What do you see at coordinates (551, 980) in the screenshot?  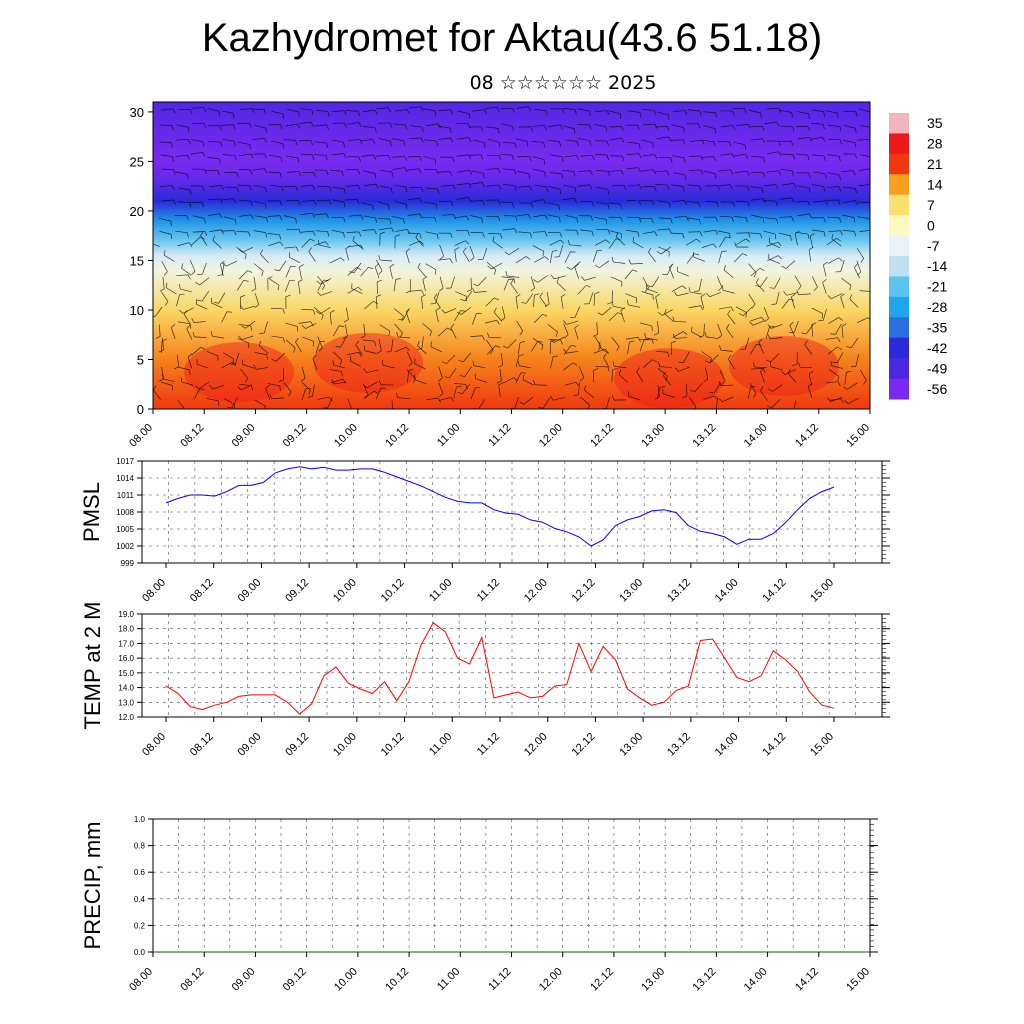 I see `precip-x-tick-label: 12.00` at bounding box center [551, 980].